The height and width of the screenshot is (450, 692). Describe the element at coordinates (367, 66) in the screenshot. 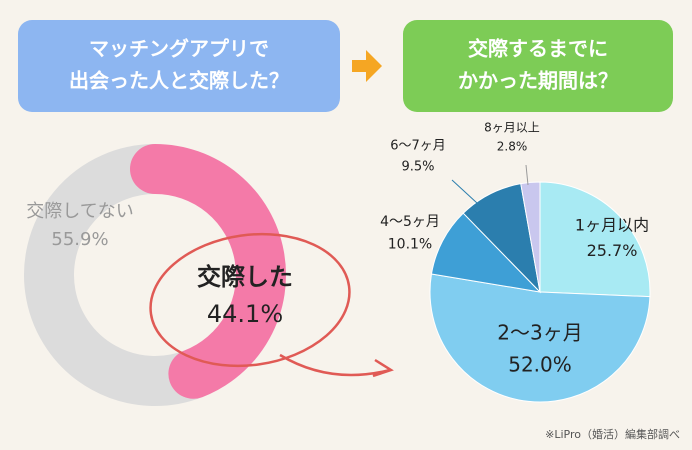

I see `arrow` at that location.